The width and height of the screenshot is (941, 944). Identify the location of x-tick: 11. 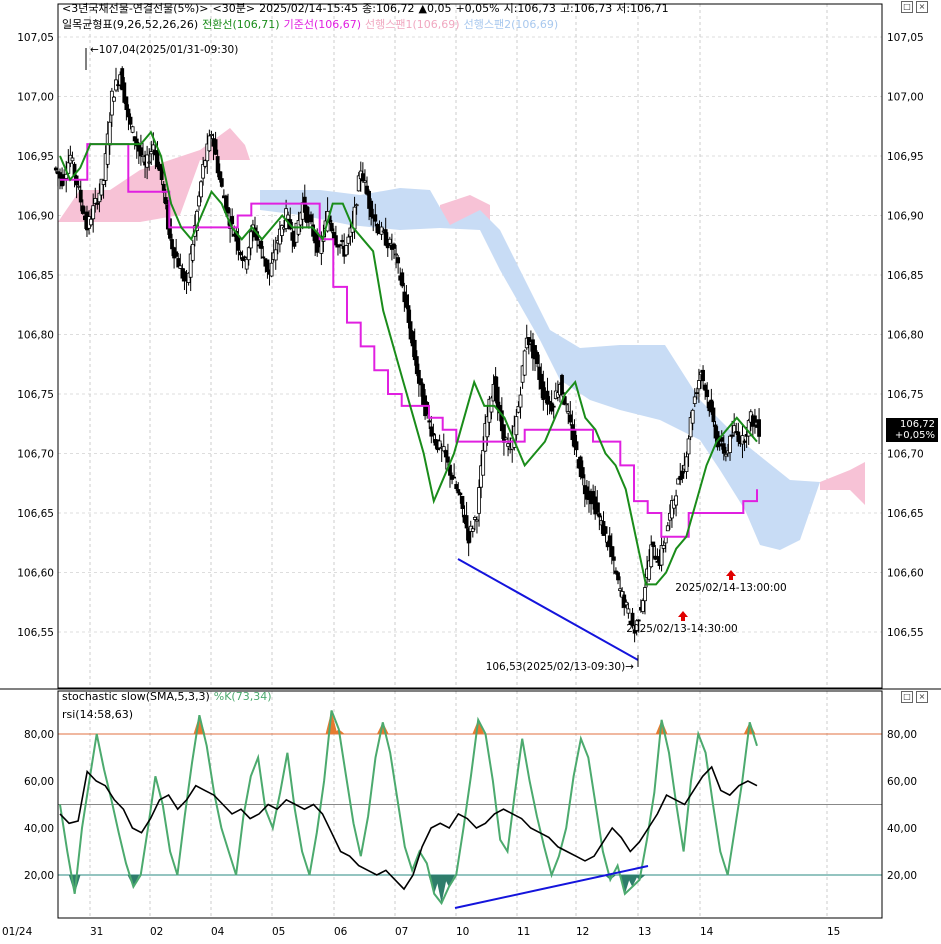
(523, 932).